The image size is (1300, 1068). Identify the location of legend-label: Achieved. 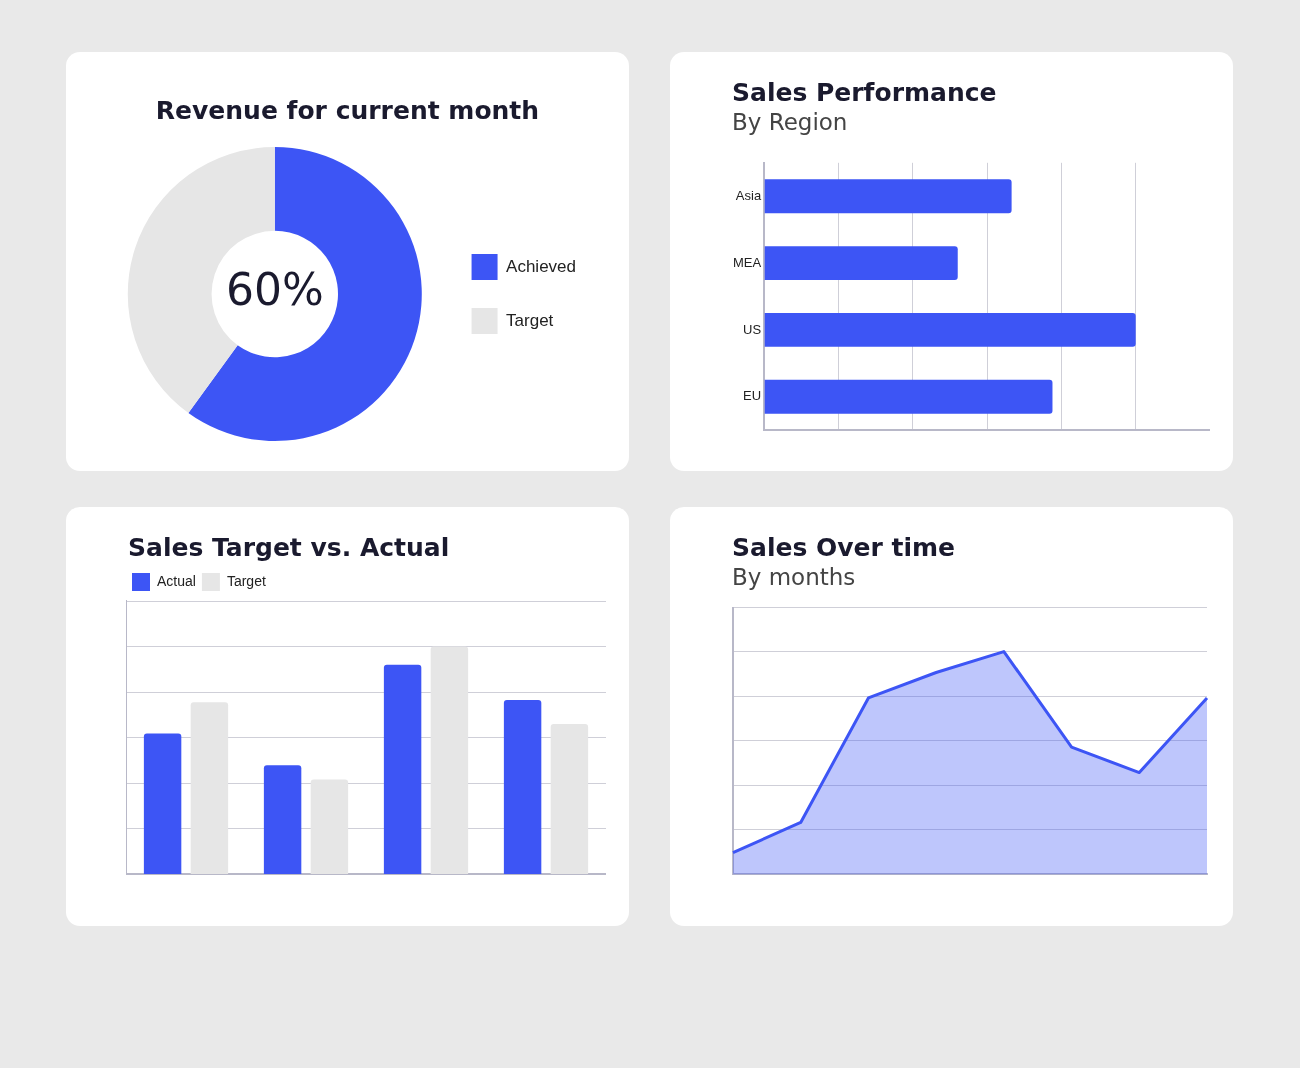
(541, 266).